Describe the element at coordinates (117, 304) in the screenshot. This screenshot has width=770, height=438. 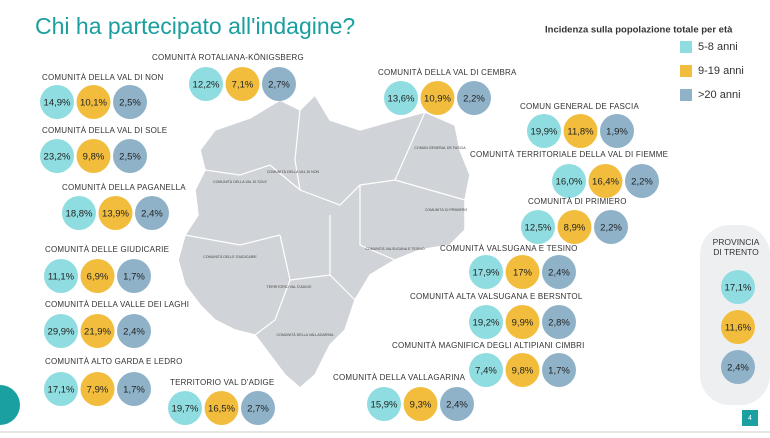
I see `community-name: COMUNITÀ DELLA VALLE DEI LAGHI` at that location.